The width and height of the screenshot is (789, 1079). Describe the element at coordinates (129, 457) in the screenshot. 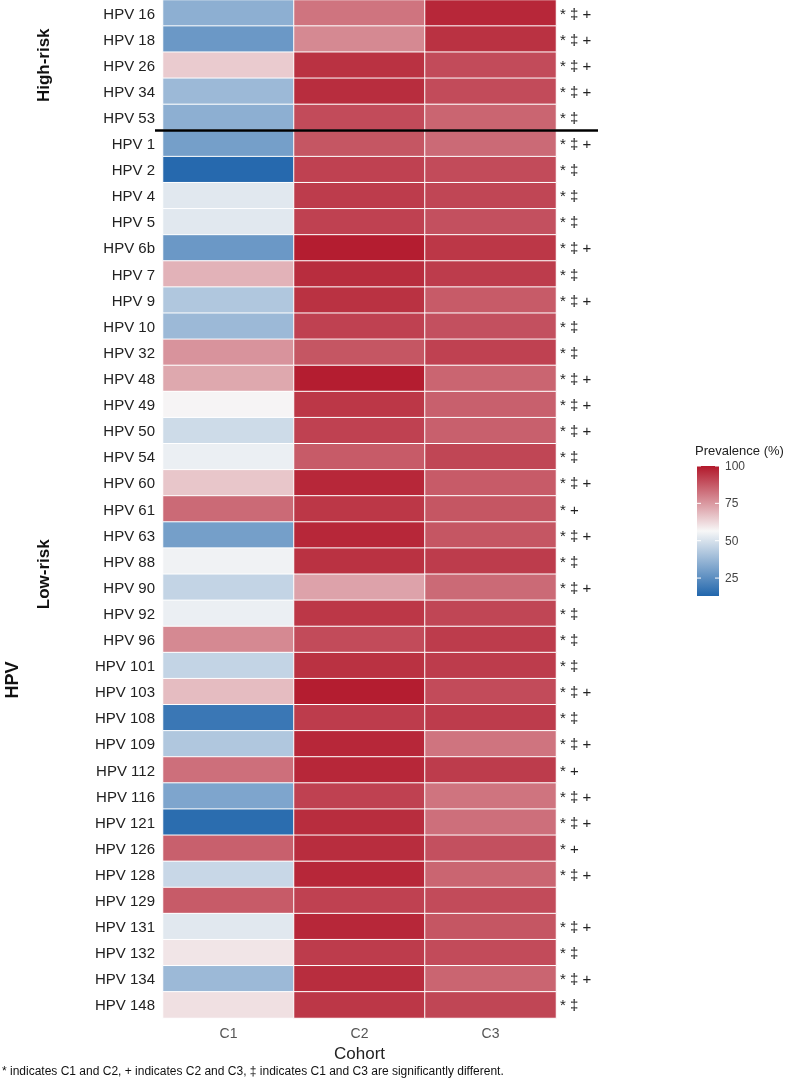

I see `y-tick-label: HPV 54` at that location.